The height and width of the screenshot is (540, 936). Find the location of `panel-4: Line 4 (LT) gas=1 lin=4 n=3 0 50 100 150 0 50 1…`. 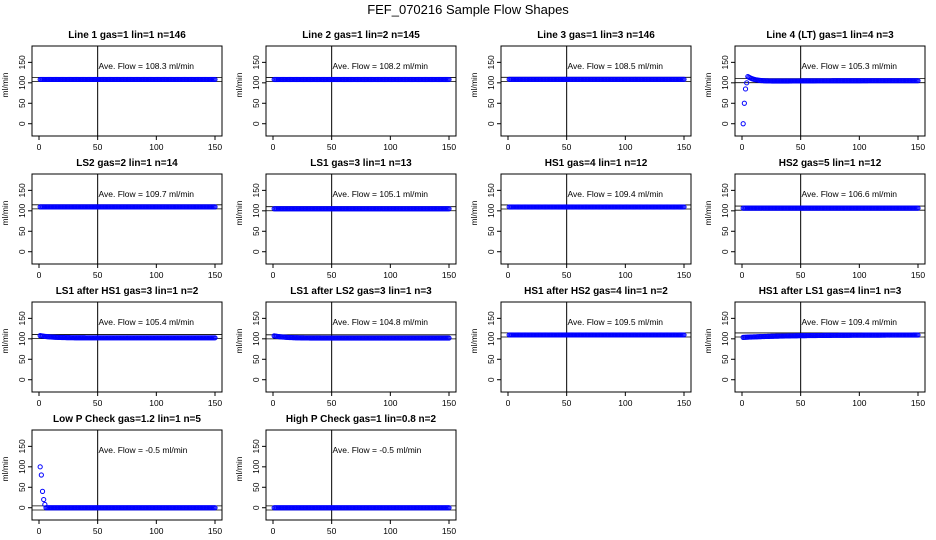

panel-4: Line 4 (LT) gas=1 lin=4 n=3 0 50 100 150 0 50 1… is located at coordinates (814, 91).